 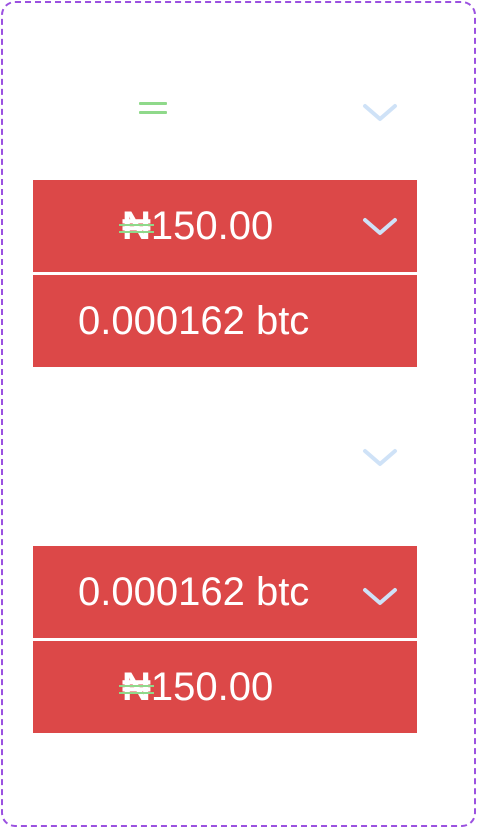 I want to click on btc-result-value: 0.000162 btc, so click(x=194, y=320).